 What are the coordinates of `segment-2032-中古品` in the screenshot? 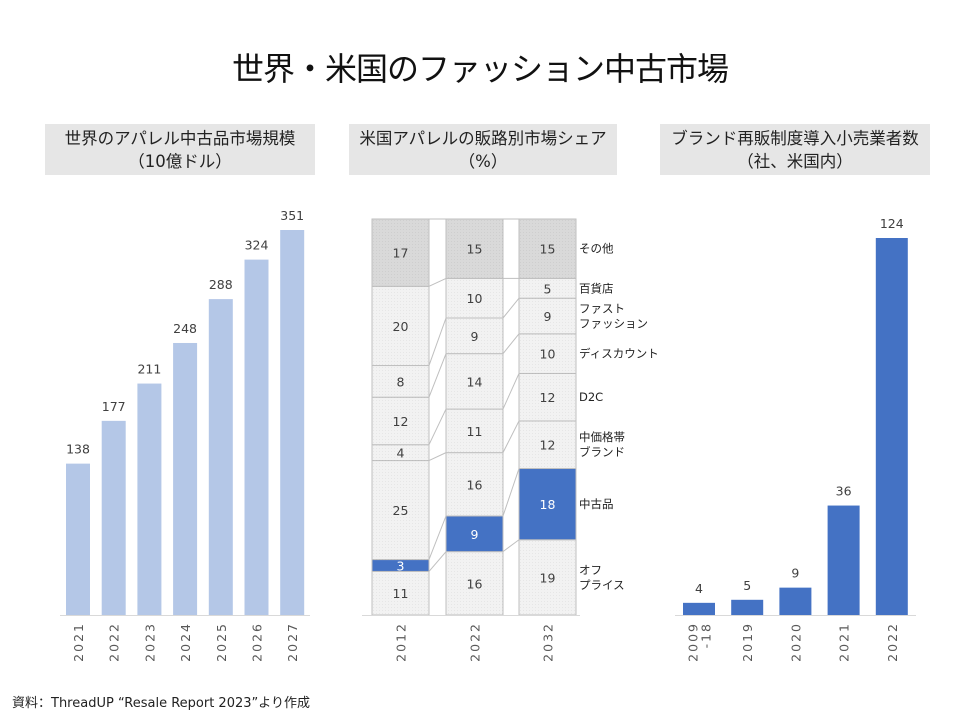 It's located at (547, 504).